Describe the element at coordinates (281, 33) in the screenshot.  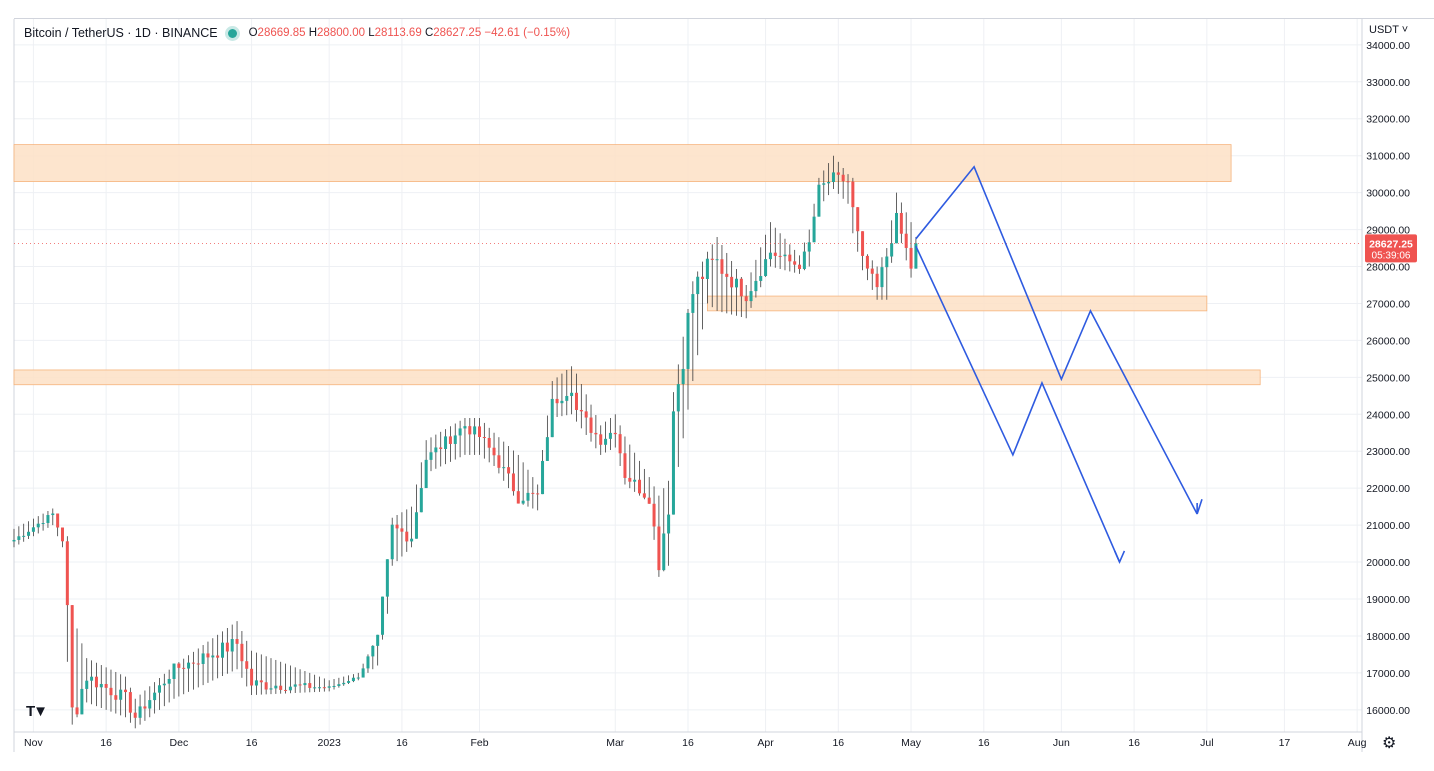
I see `open-value: 28669.85` at that location.